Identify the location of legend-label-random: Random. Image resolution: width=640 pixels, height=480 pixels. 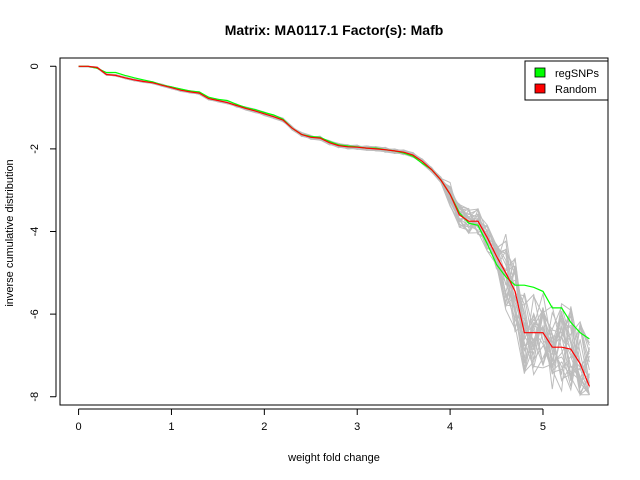
(576, 90).